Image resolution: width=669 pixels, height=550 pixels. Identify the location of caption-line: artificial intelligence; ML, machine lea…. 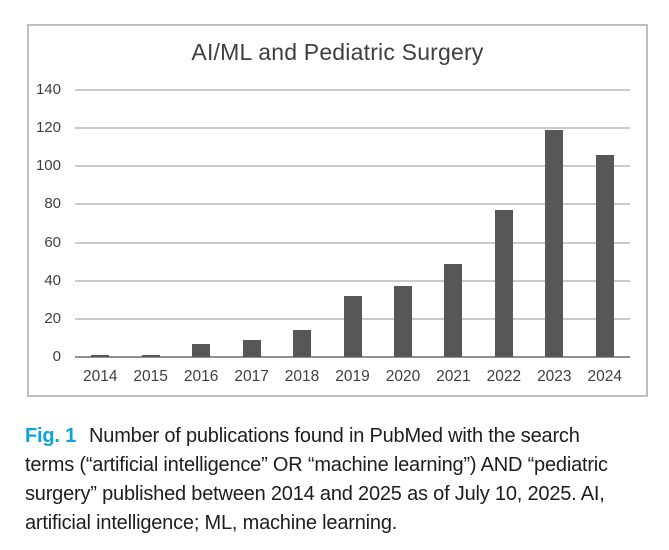
(211, 523).